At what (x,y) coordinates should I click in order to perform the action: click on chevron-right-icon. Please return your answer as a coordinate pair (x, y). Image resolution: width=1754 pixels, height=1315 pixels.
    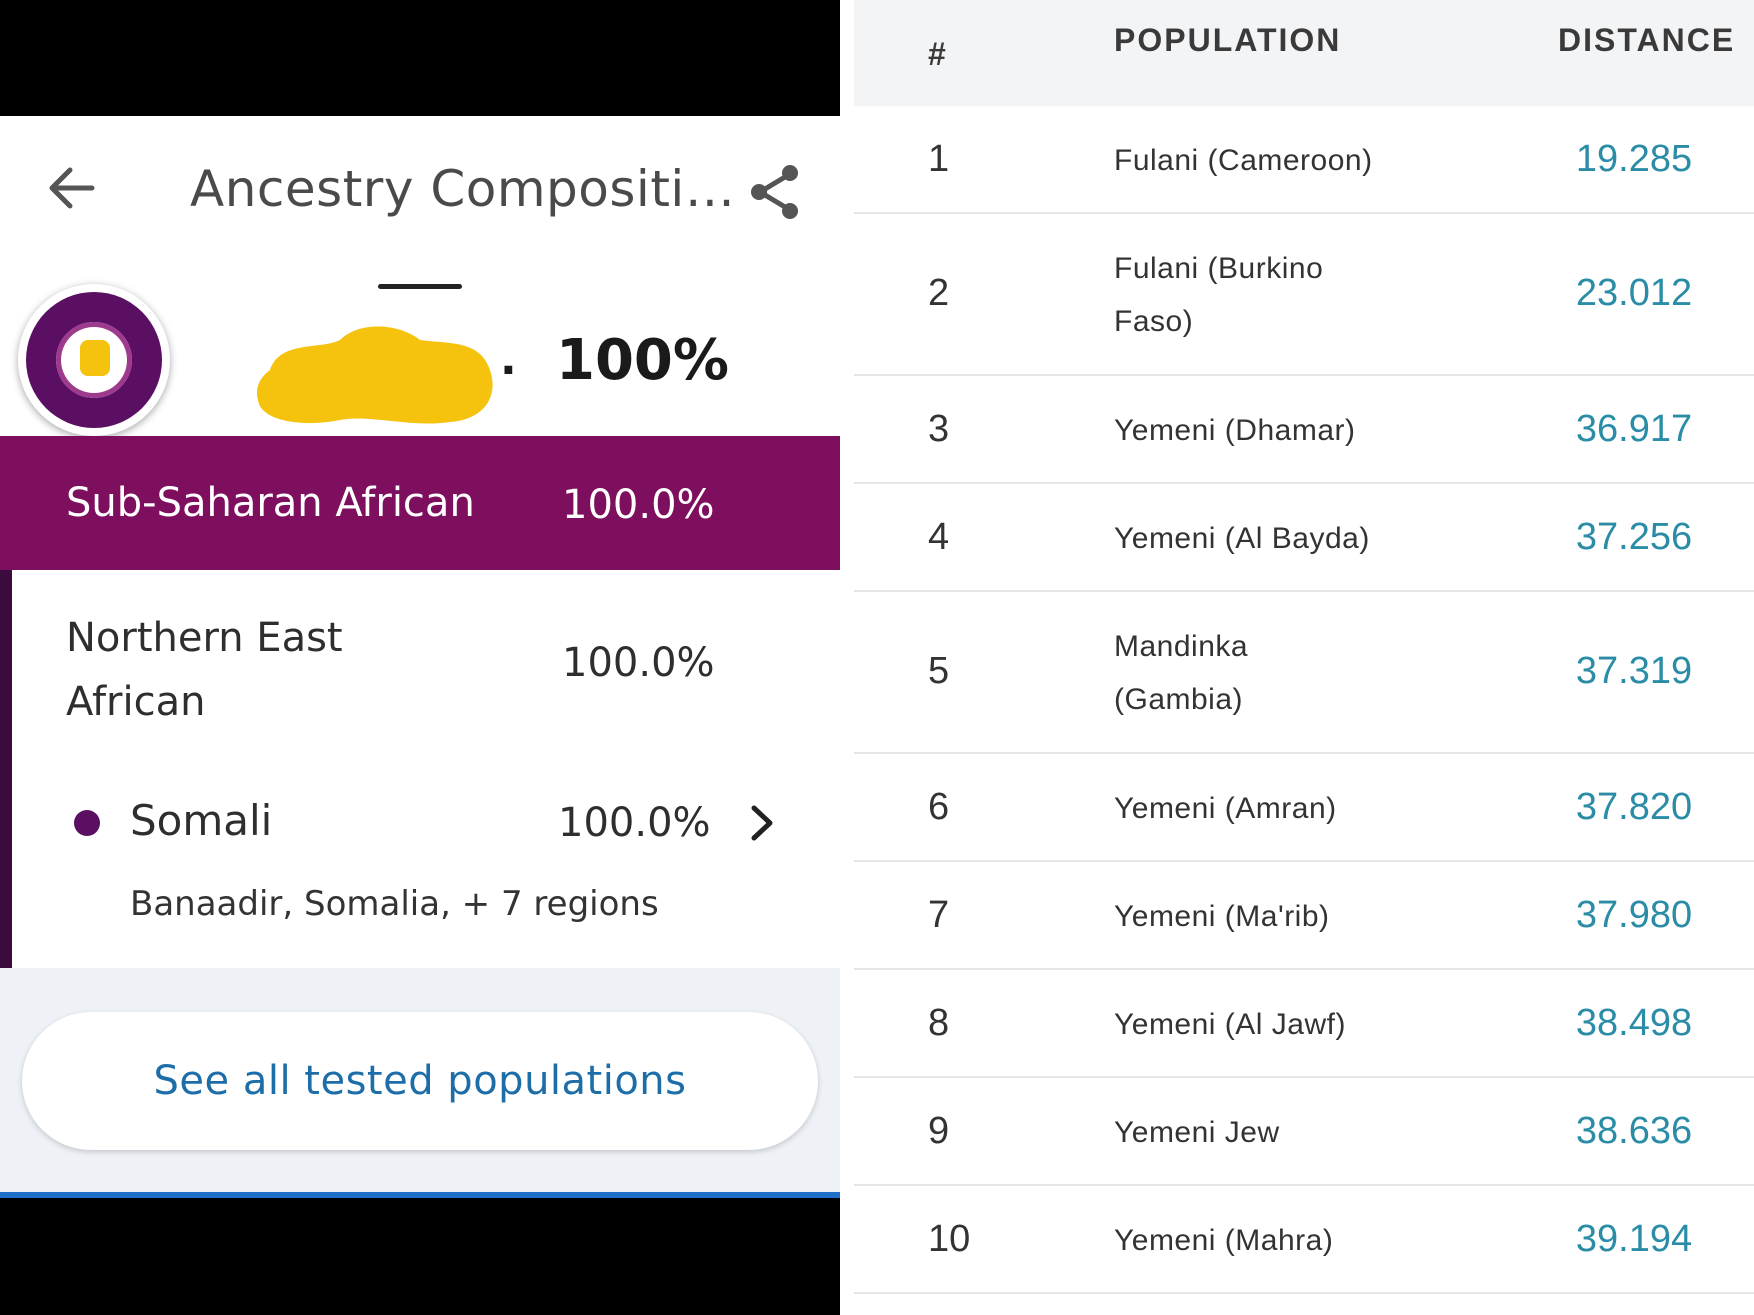
    Looking at the image, I should click on (762, 823).